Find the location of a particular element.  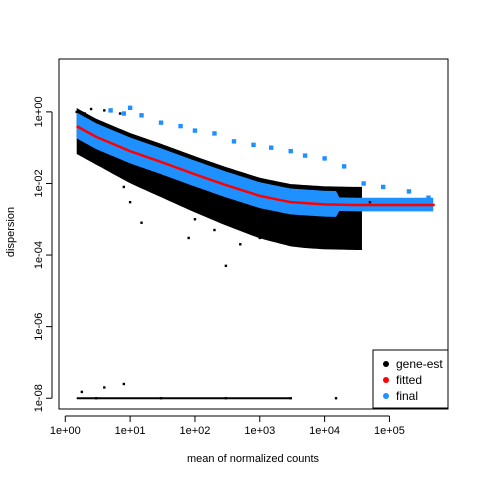

legend-label-fitted: fitted is located at coordinates (409, 380).